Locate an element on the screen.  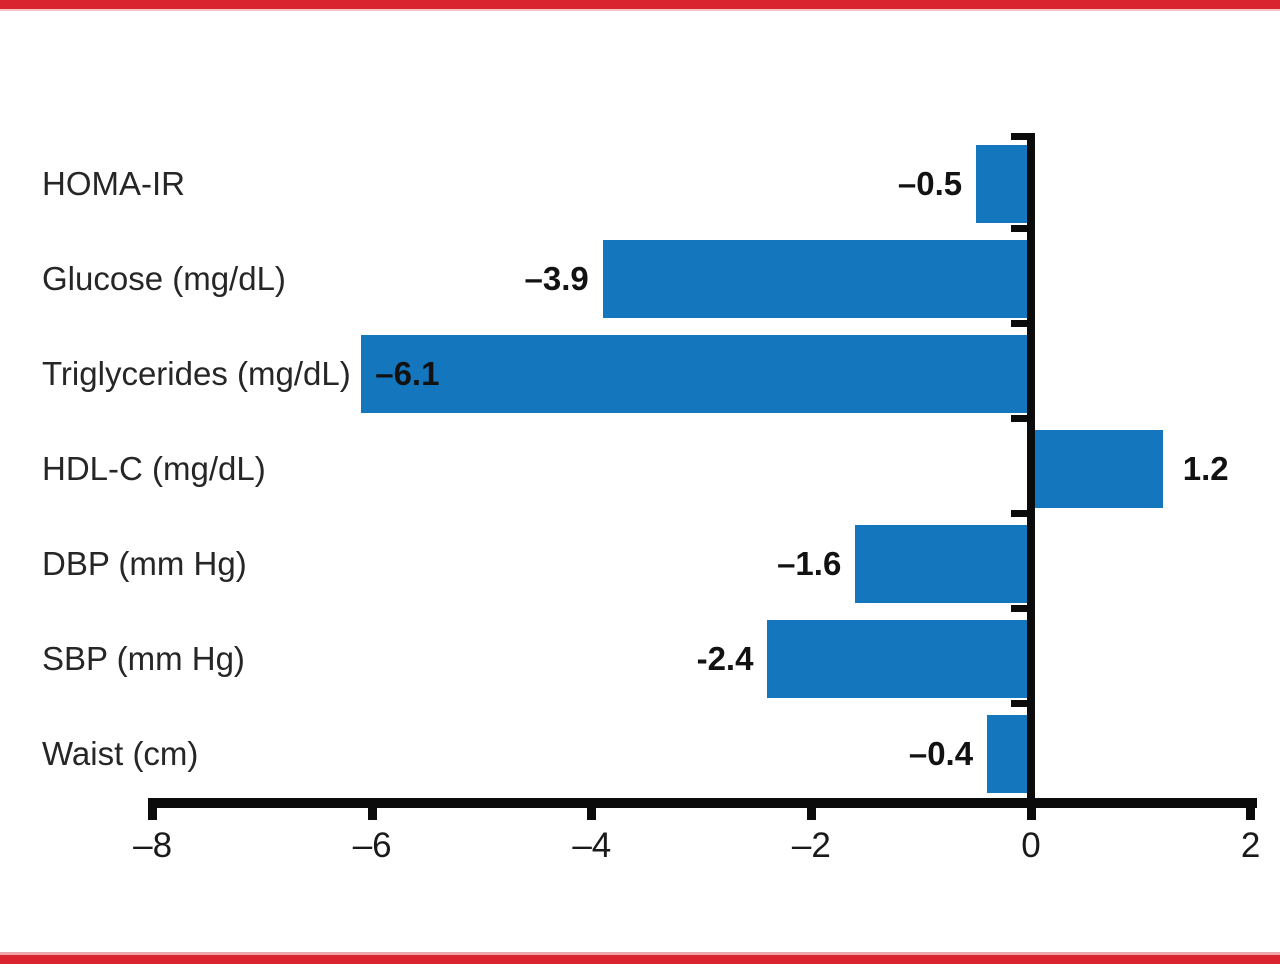
category-label: HOMA-IR is located at coordinates (113, 183).